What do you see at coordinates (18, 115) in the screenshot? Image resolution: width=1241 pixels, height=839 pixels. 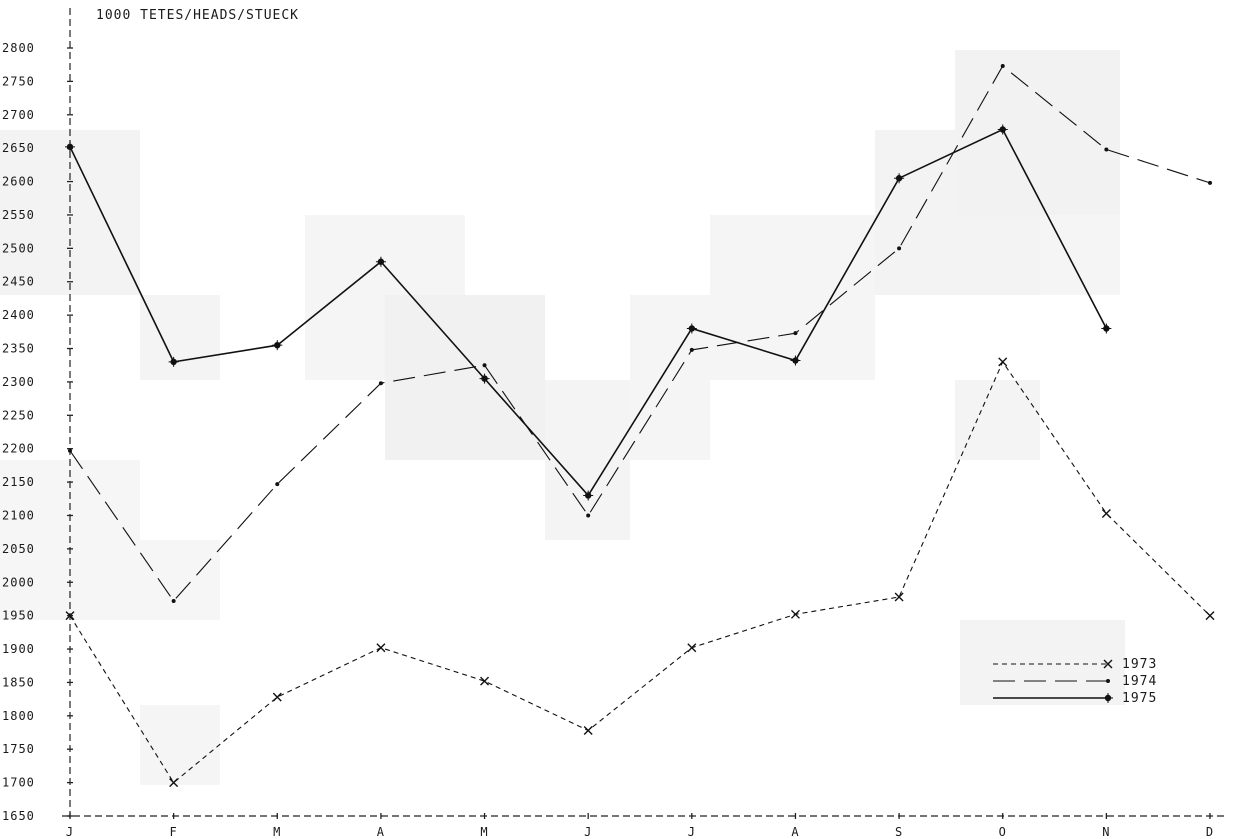 I see `y-tick-label: 2700` at bounding box center [18, 115].